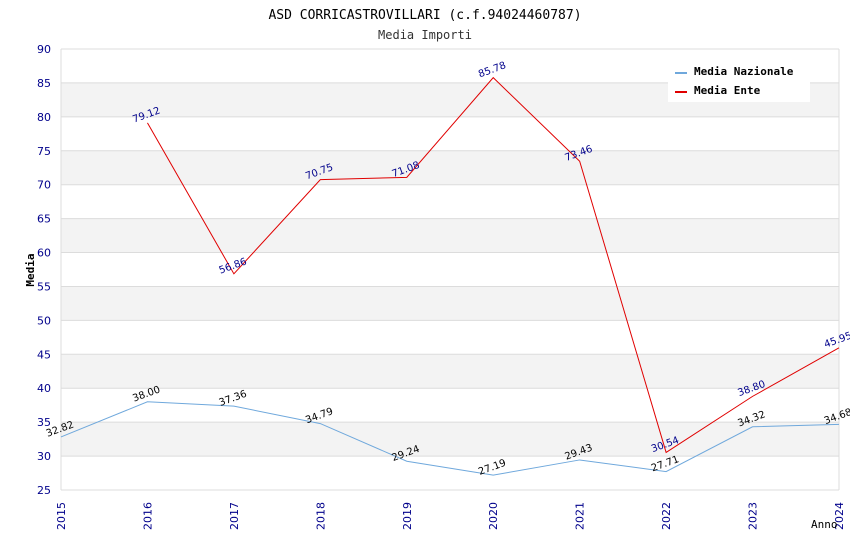 The width and height of the screenshot is (850, 550). Describe the element at coordinates (44, 490) in the screenshot. I see `y-tick-label: 25` at that location.